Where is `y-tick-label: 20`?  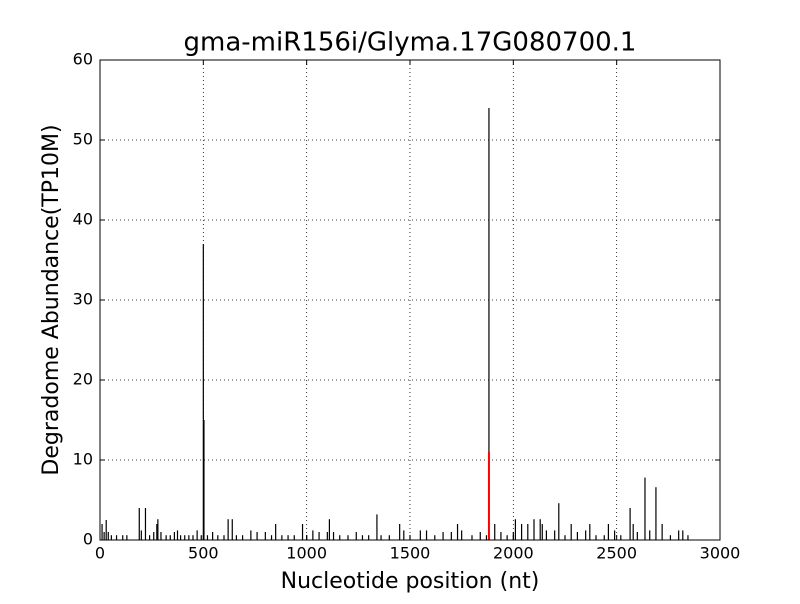
y-tick-label: 20 is located at coordinates (83, 379).